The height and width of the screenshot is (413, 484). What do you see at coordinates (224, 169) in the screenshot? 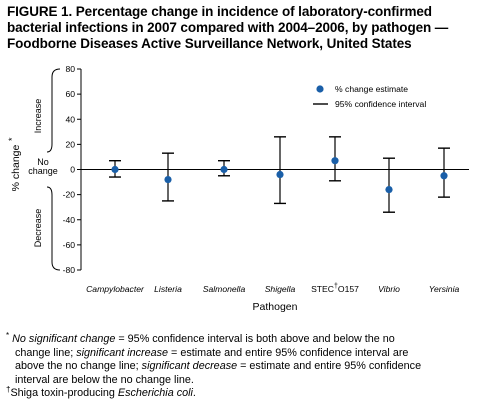
I see `estimate-point-salmonella` at bounding box center [224, 169].